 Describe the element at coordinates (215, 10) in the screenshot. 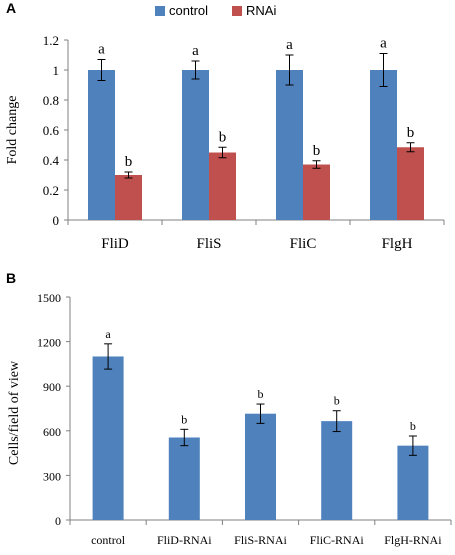

I see `legend: control RNAi` at that location.